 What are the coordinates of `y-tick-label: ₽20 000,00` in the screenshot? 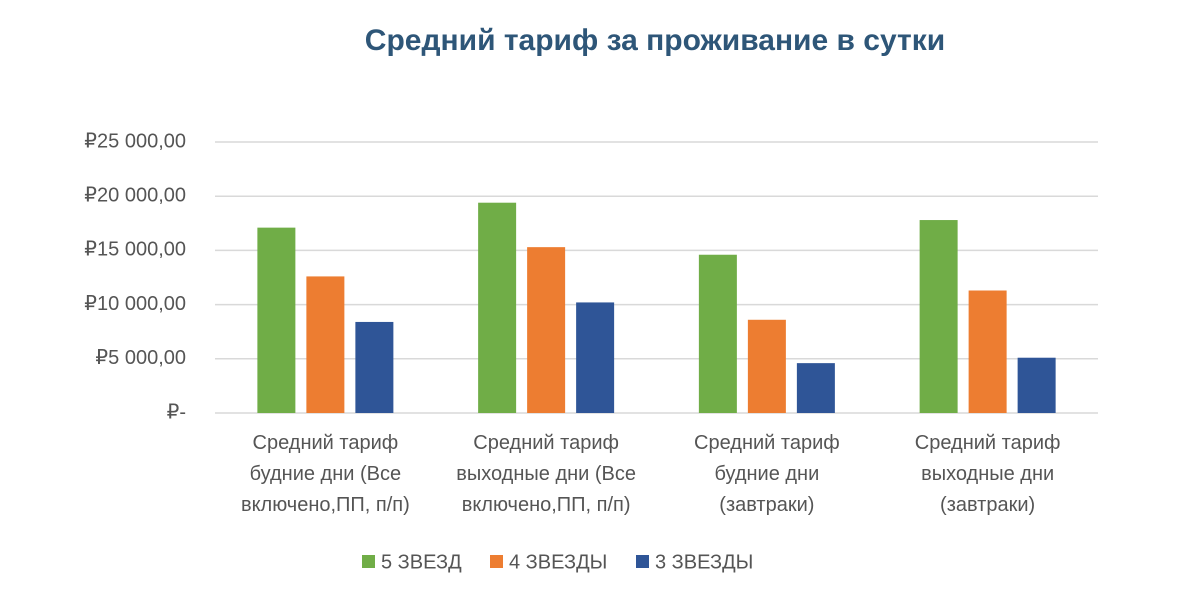 It's located at (135, 195).